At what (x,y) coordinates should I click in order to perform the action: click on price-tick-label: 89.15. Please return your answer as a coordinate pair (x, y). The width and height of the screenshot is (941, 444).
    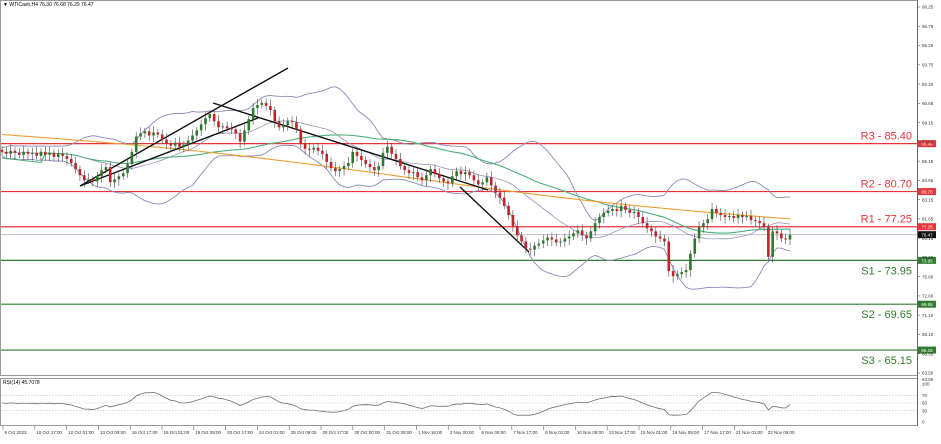
    Looking at the image, I should click on (928, 122).